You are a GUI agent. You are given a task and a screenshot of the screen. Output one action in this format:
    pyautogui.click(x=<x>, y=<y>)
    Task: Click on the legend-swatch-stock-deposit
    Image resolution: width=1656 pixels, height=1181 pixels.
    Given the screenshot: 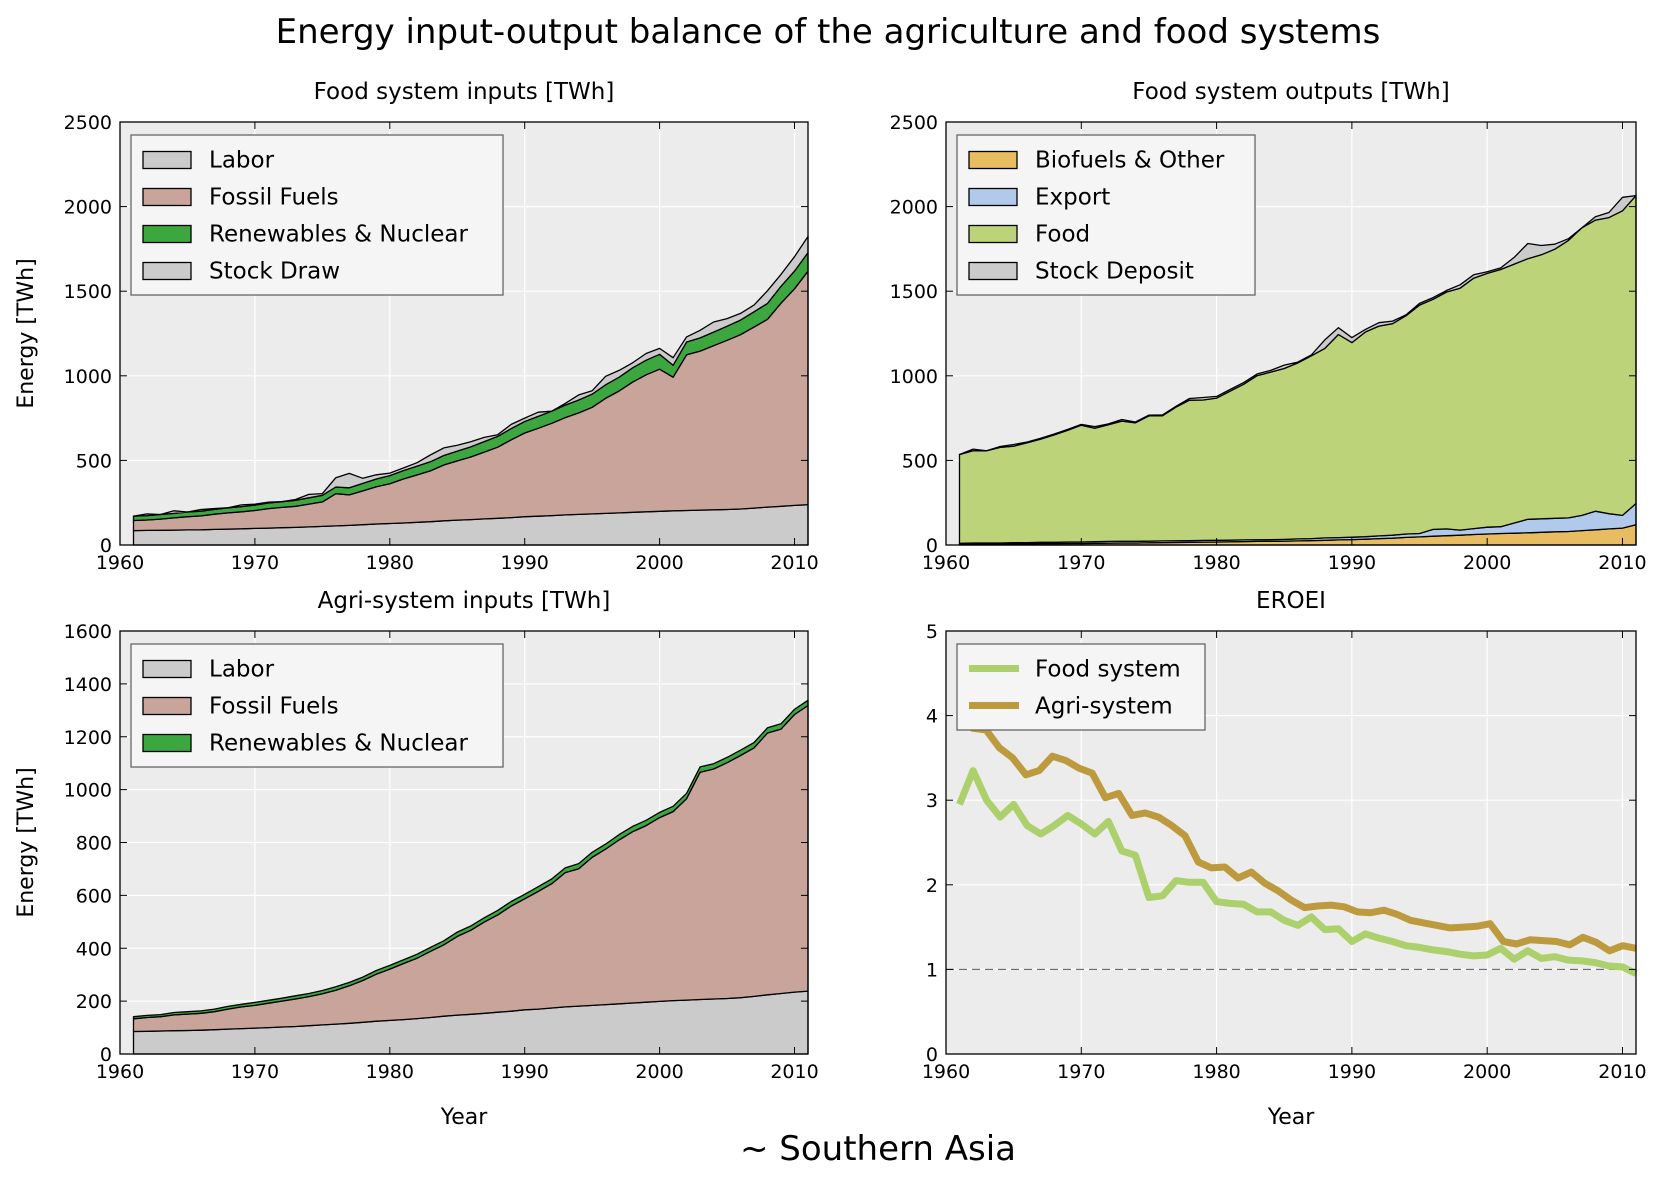 What is the action you would take?
    pyautogui.click(x=993, y=271)
    